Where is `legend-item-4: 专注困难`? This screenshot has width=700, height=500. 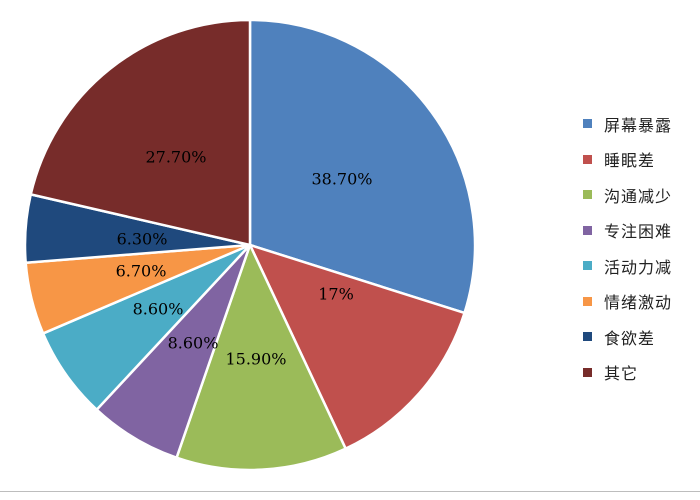 legend-item-4: 专注困难 is located at coordinates (641, 231).